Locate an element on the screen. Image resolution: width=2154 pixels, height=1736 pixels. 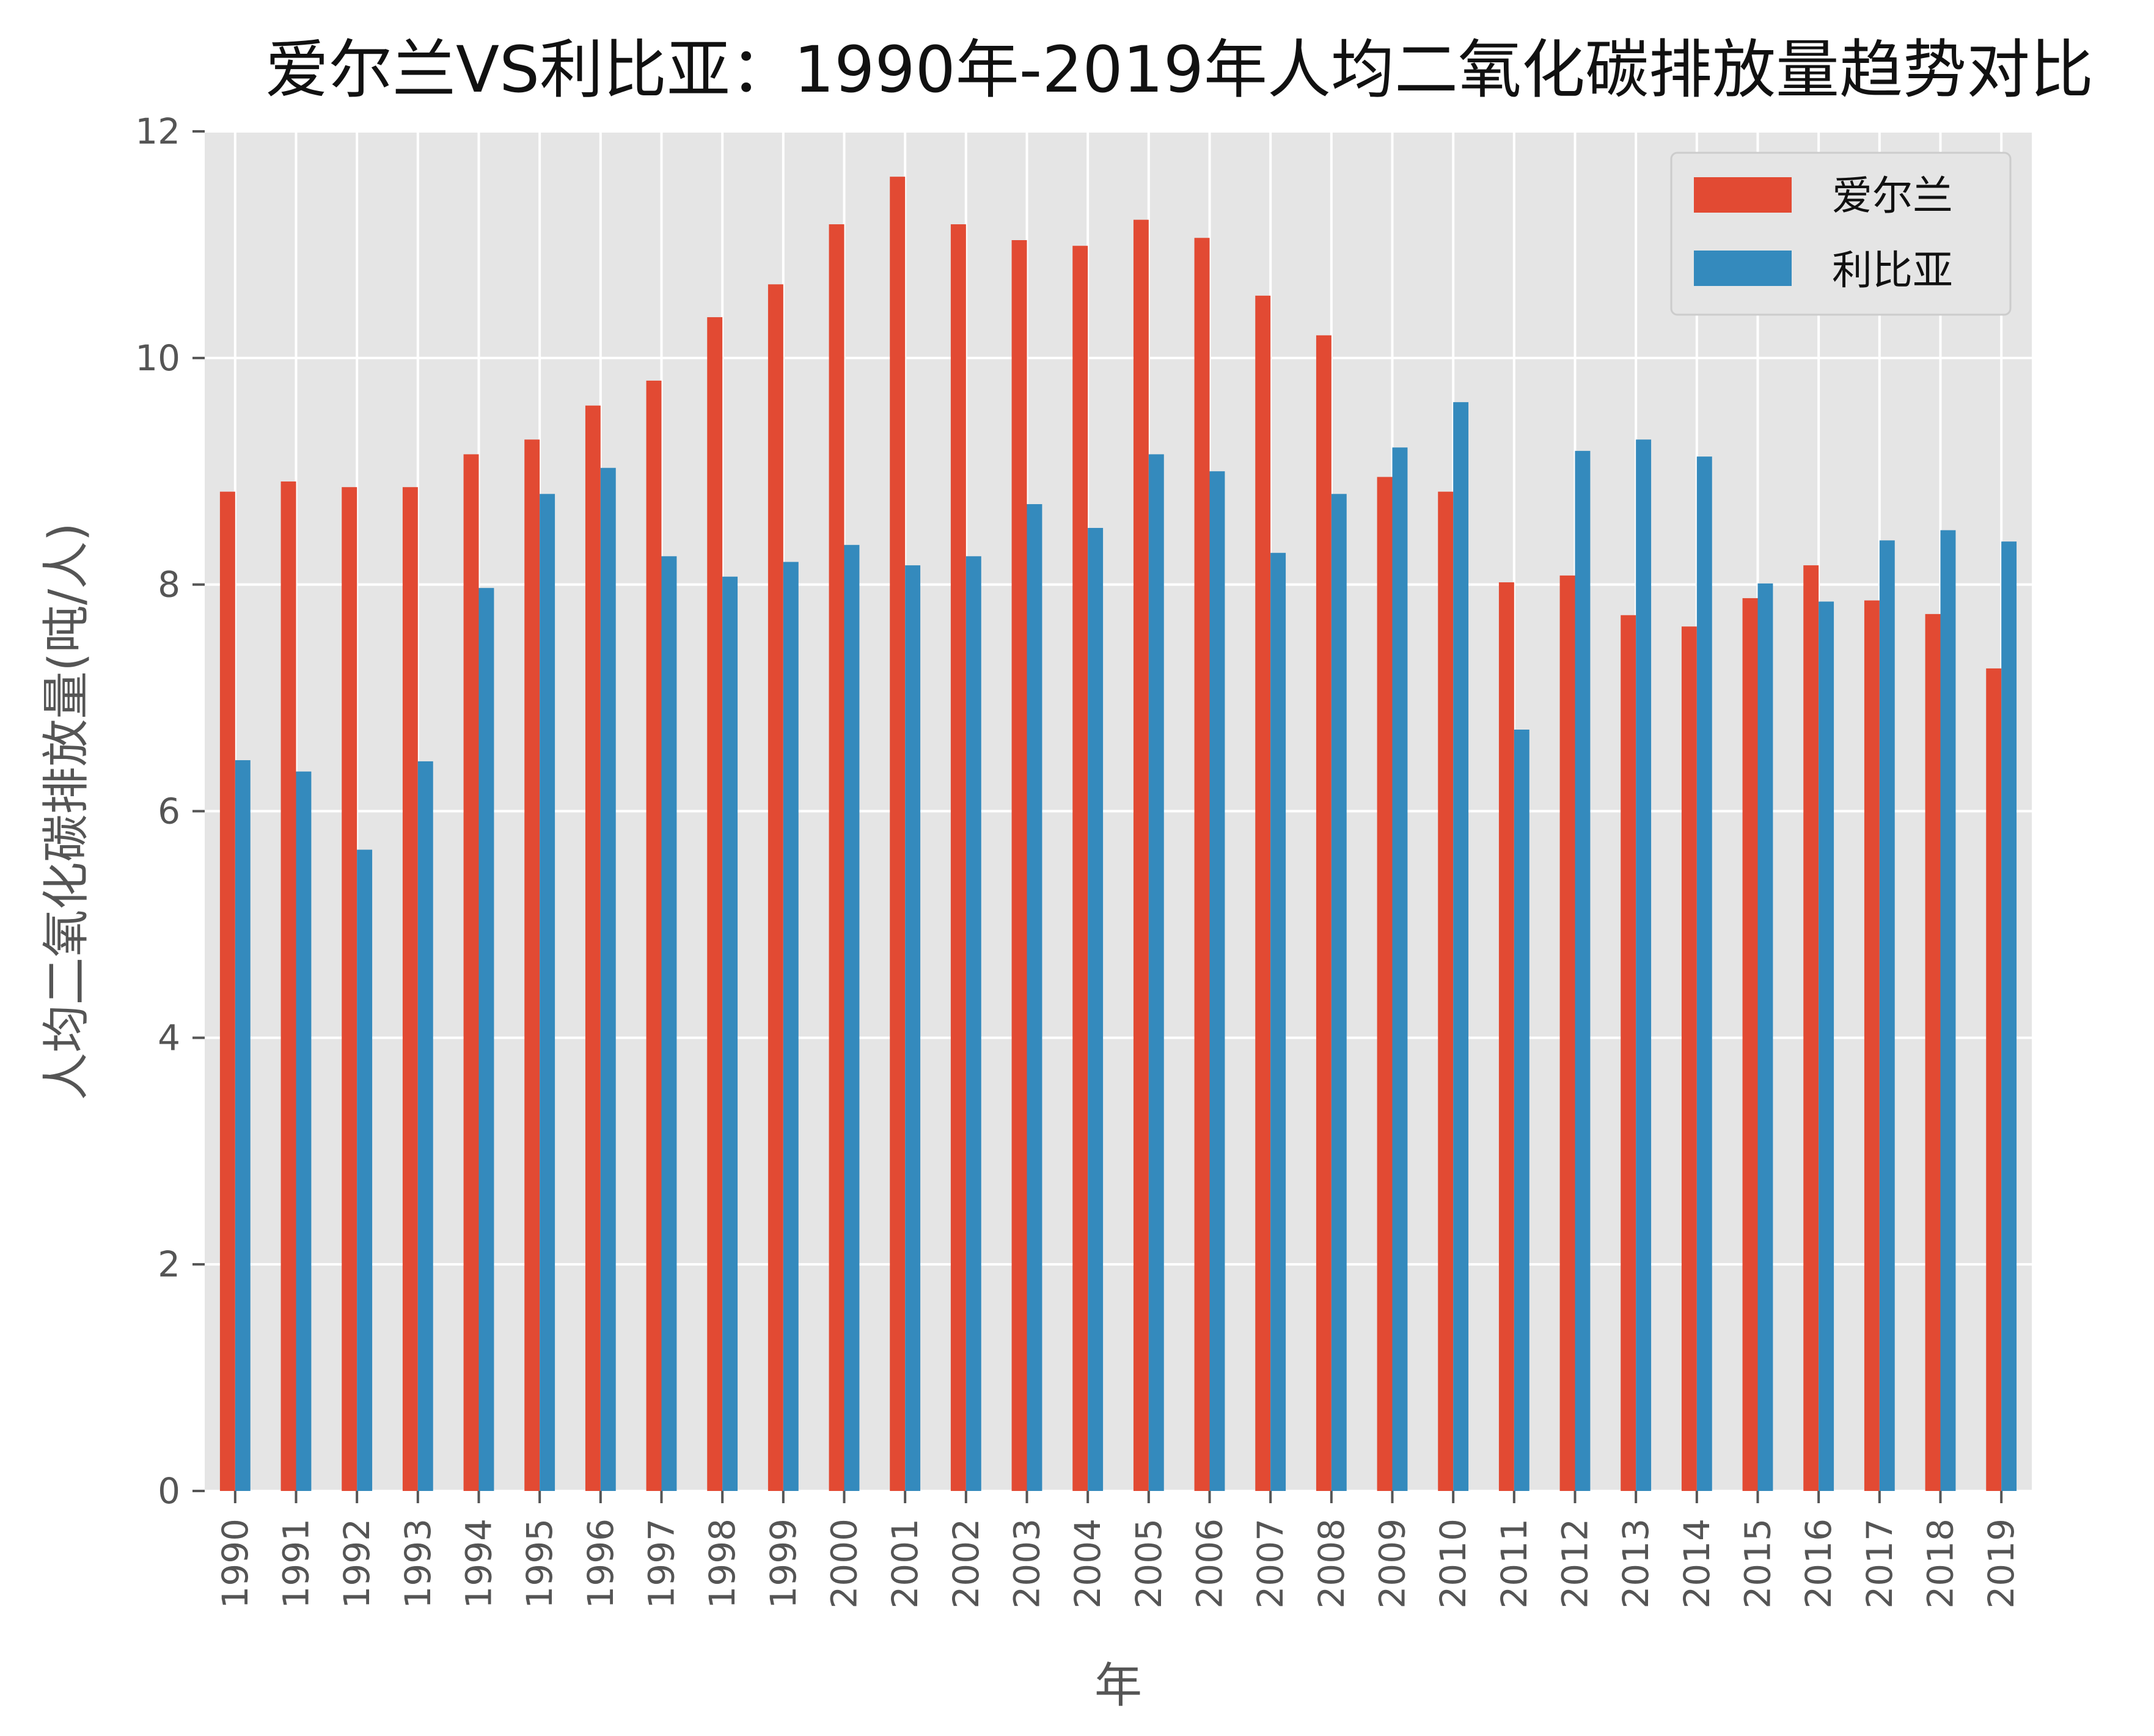
bar-ireland-2006 is located at coordinates (1202, 864).